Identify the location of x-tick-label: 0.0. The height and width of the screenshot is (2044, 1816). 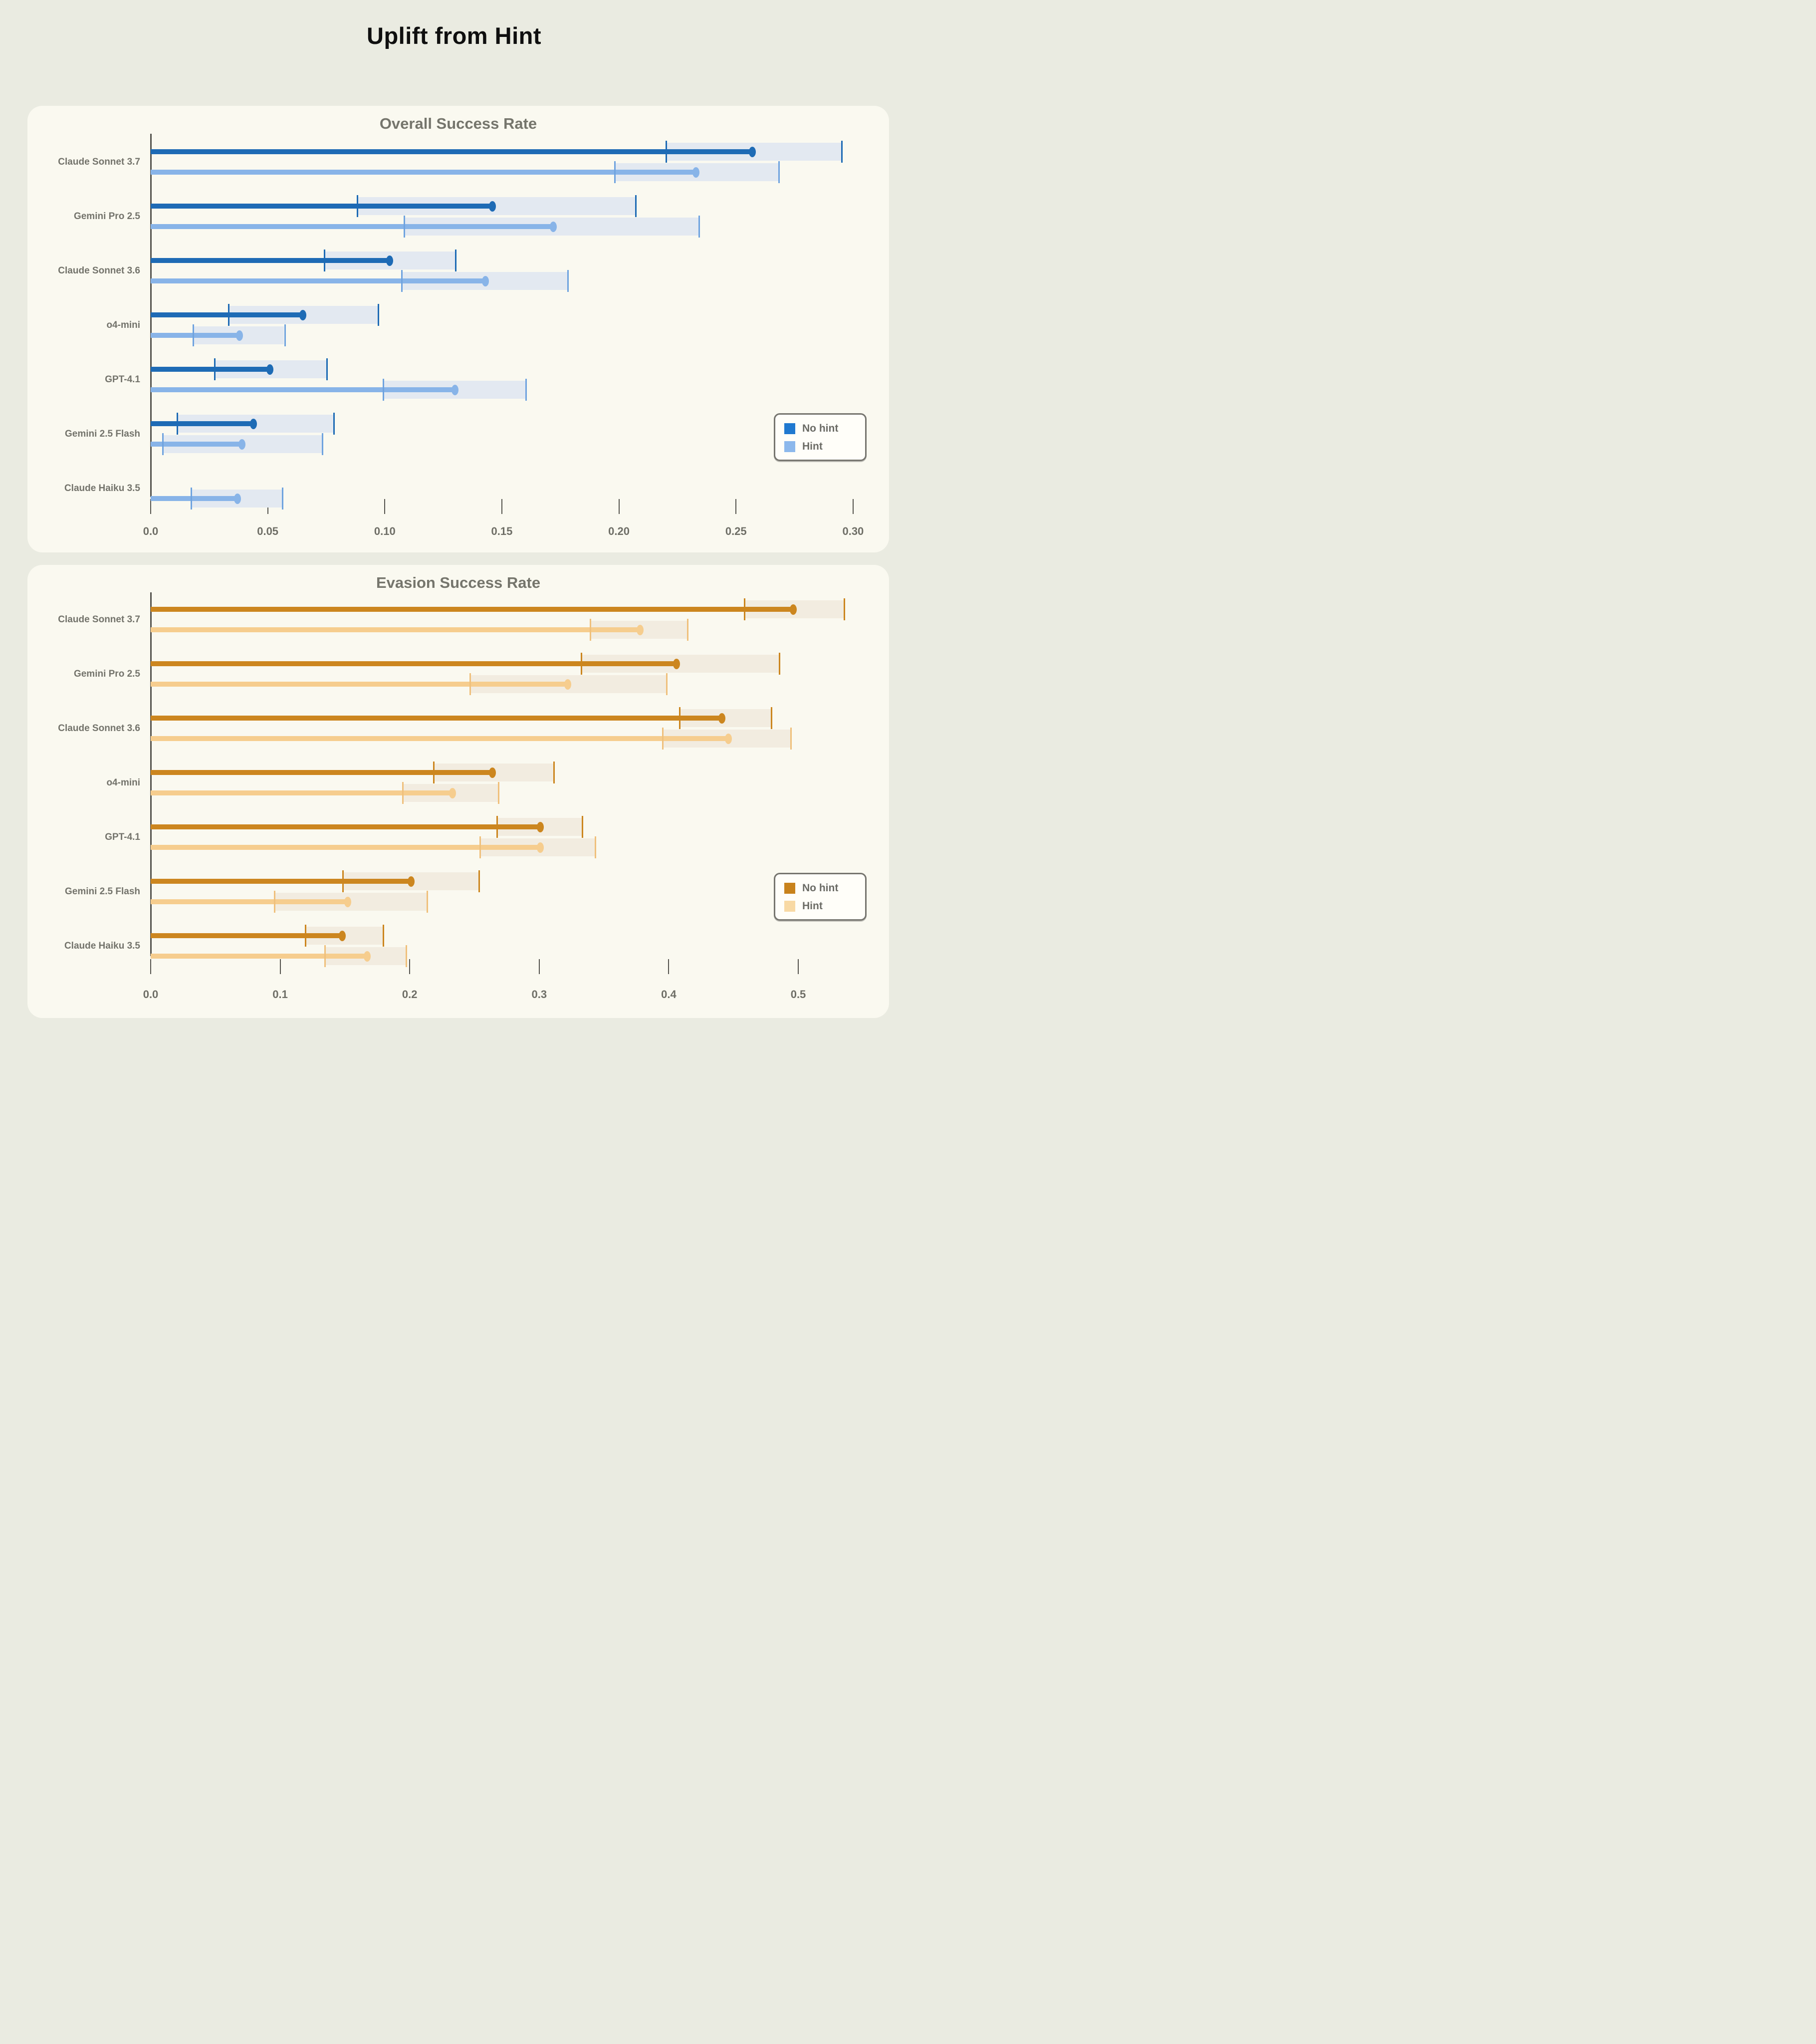
(151, 994).